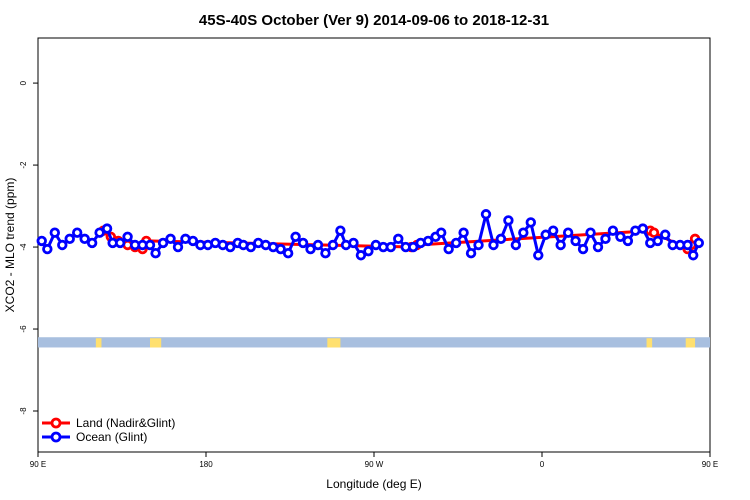  I want to click on legend: Land (Nadir&Glint)Ocean (Glint), so click(108, 430).